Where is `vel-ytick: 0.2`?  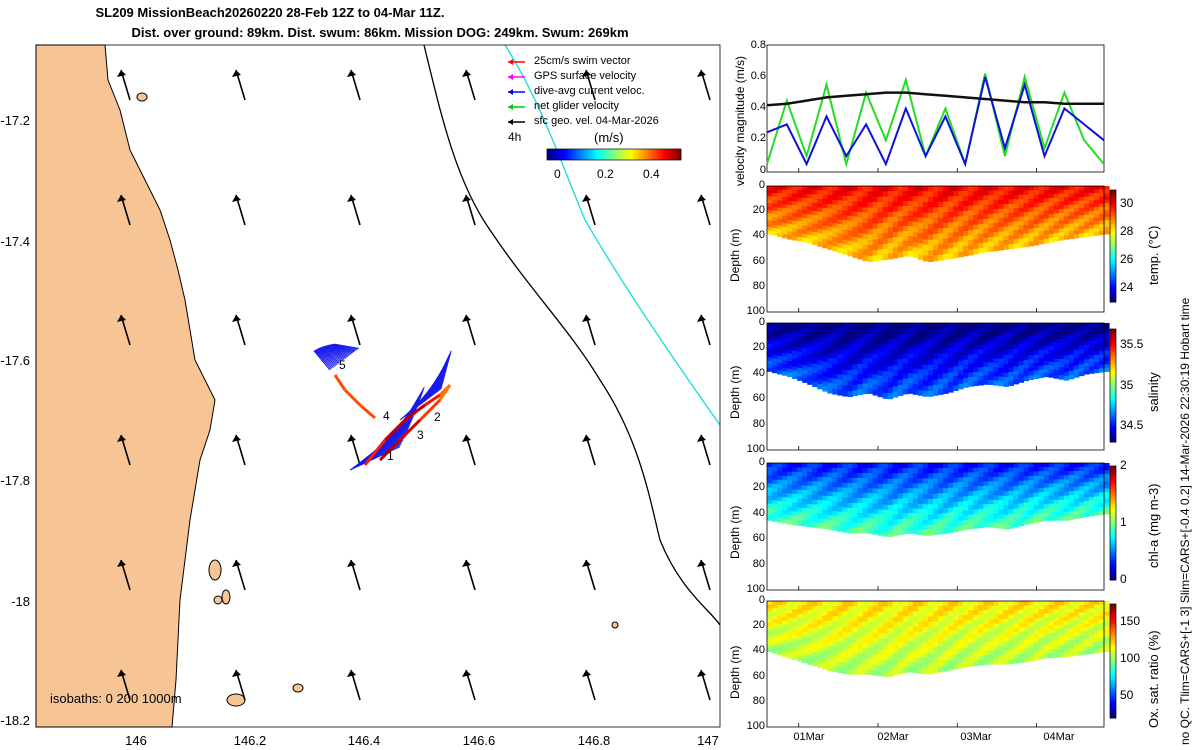 vel-ytick: 0.2 is located at coordinates (758, 138).